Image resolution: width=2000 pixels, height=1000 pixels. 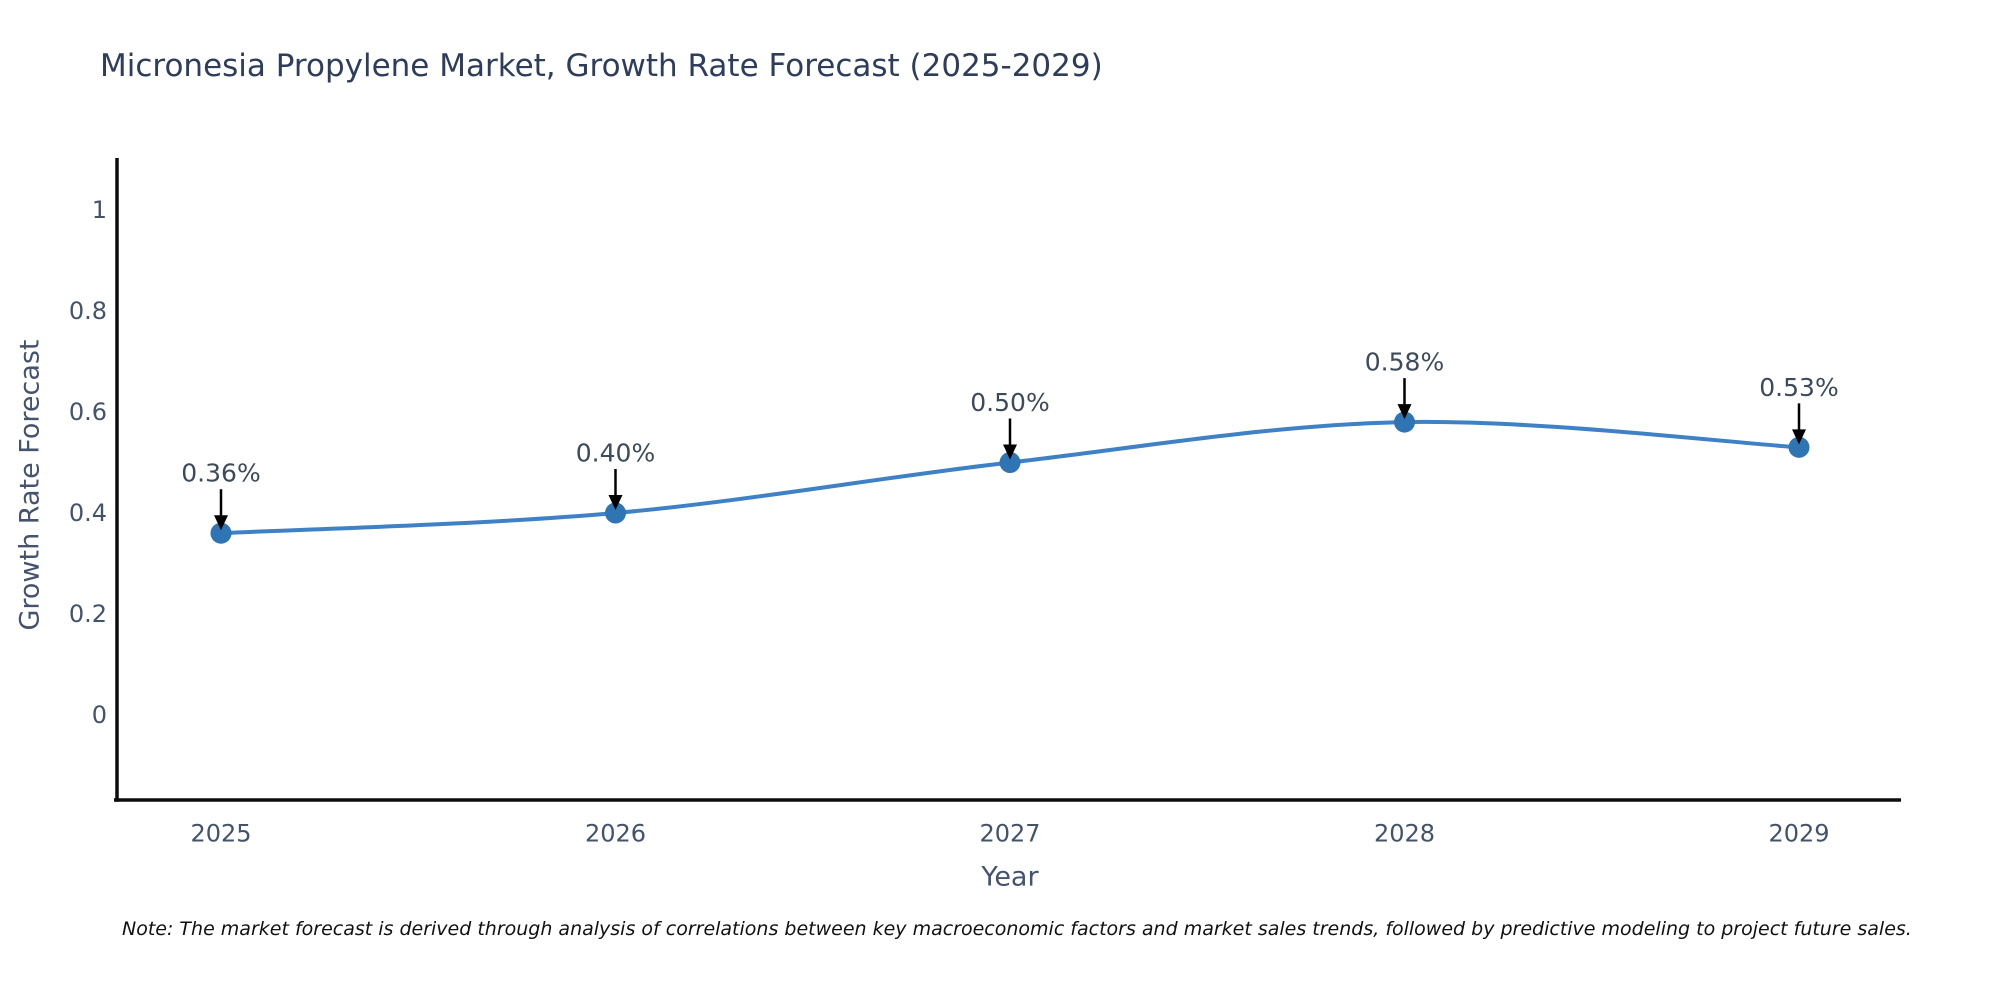 I want to click on y-tick-label: 0.8, so click(x=88, y=311).